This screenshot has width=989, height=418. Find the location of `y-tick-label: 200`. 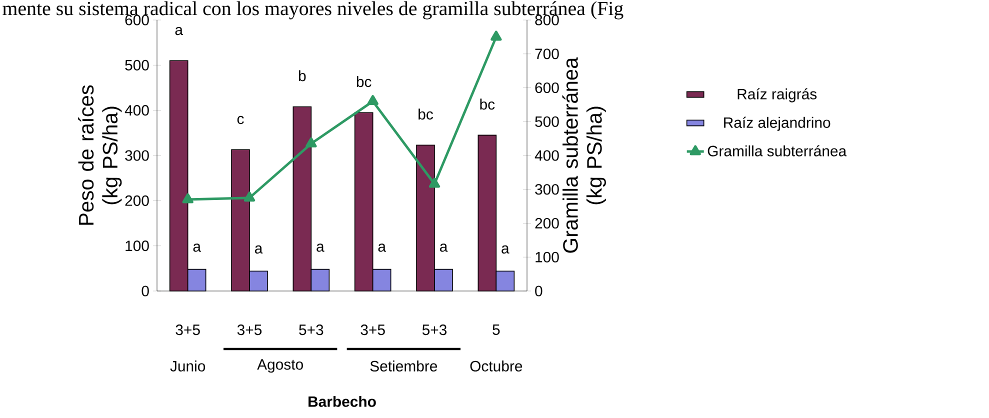

y-tick-label: 200 is located at coordinates (137, 200).